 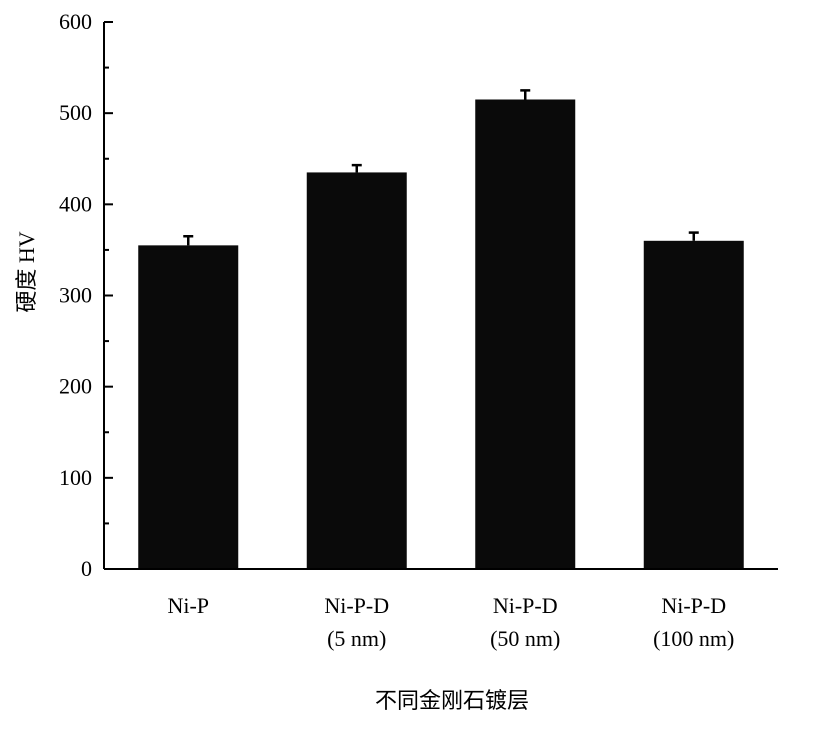 I want to click on y-ticks-group: 0 100 200 300 400 500 600, so click(x=86, y=295).